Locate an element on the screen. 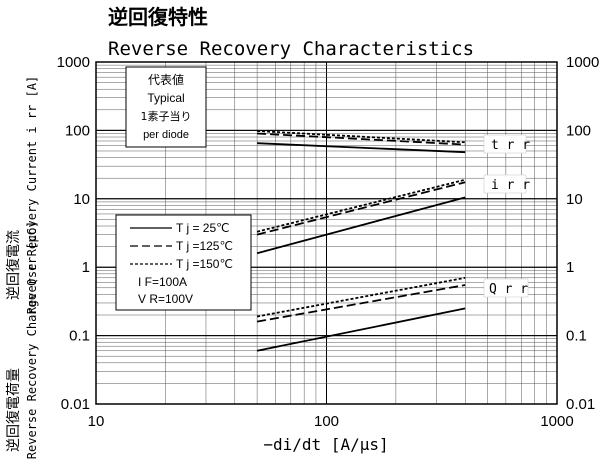  curve-label-trr: t r r is located at coordinates (506, 144).